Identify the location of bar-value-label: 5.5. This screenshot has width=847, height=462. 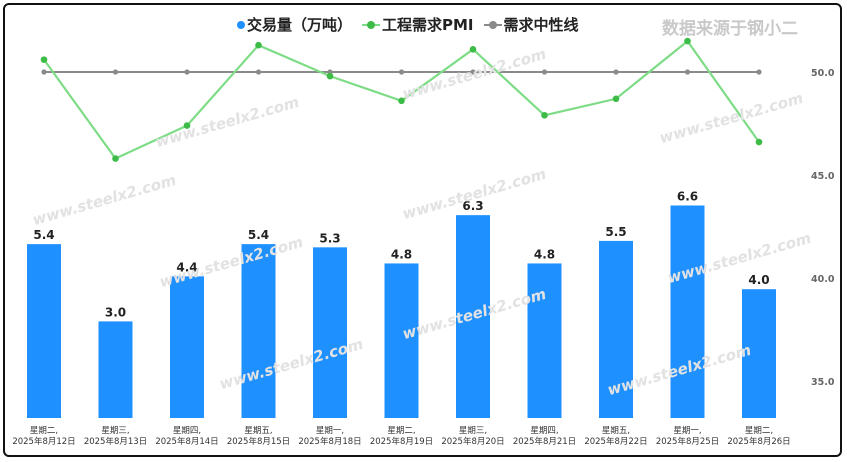
(615, 232).